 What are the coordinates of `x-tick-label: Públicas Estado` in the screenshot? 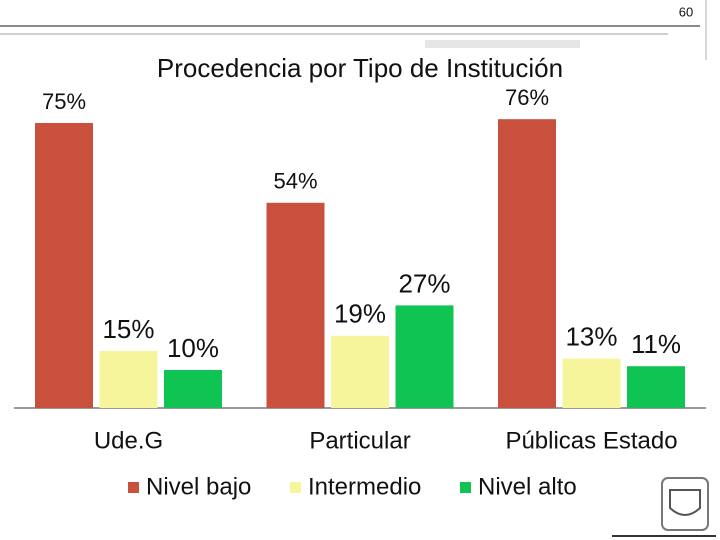 It's located at (591, 440).